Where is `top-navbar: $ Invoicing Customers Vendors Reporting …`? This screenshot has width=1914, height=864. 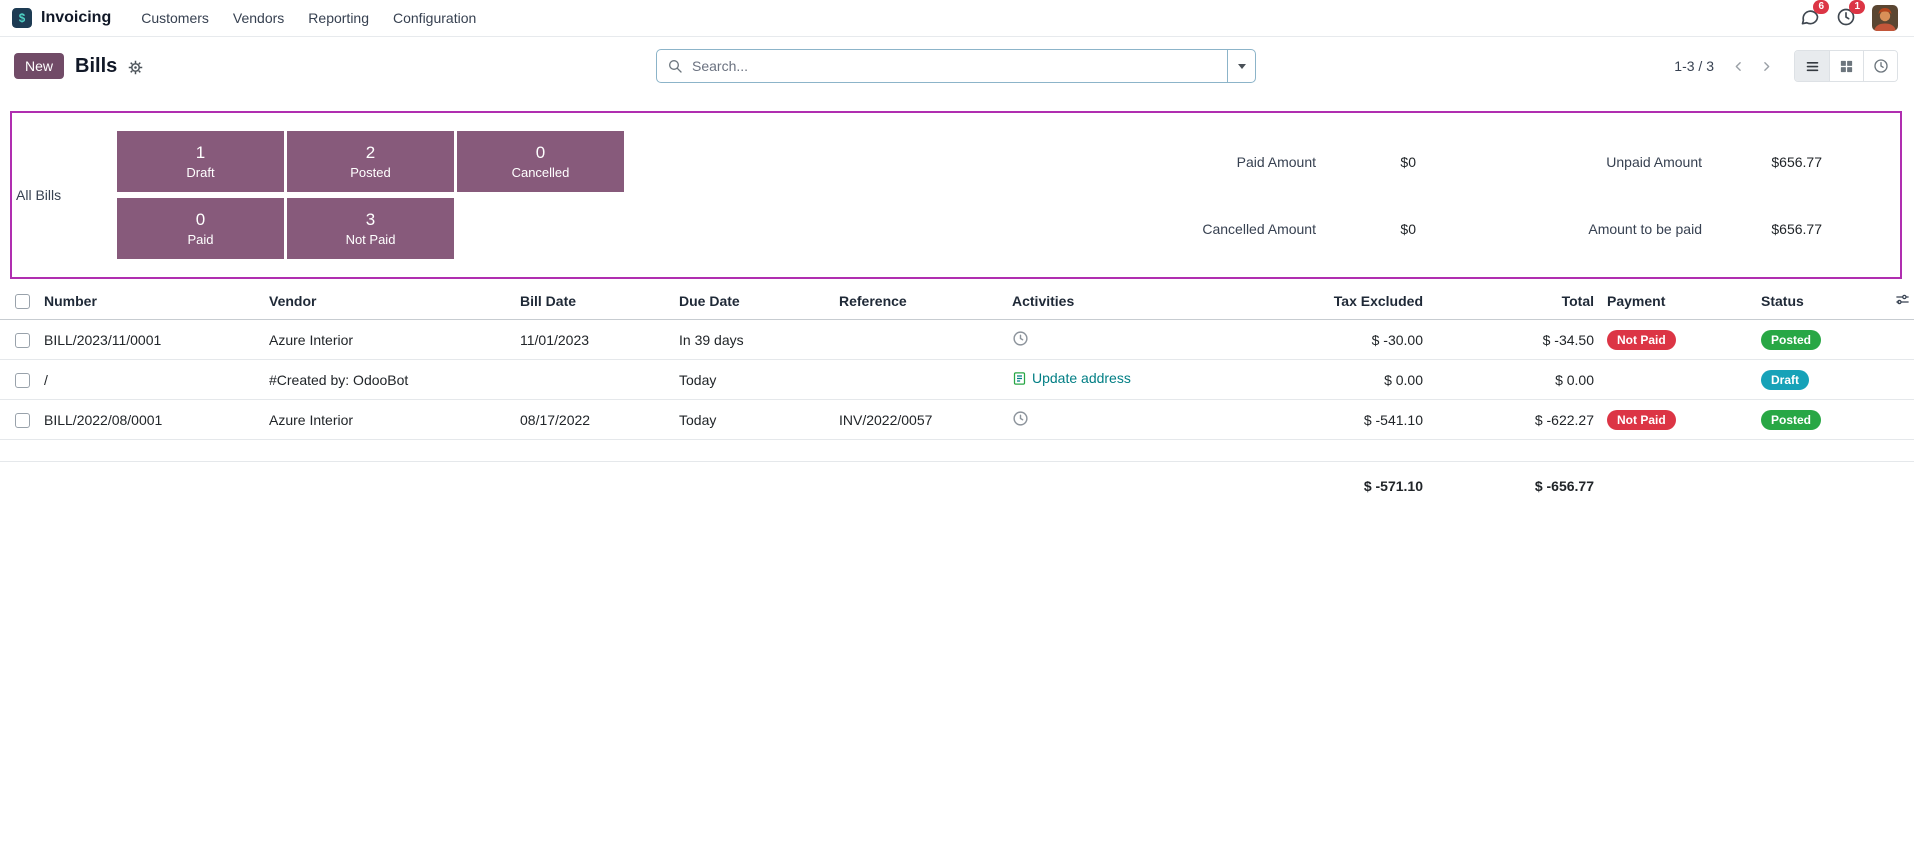 top-navbar: $ Invoicing Customers Vendors Reporting … is located at coordinates (957, 18).